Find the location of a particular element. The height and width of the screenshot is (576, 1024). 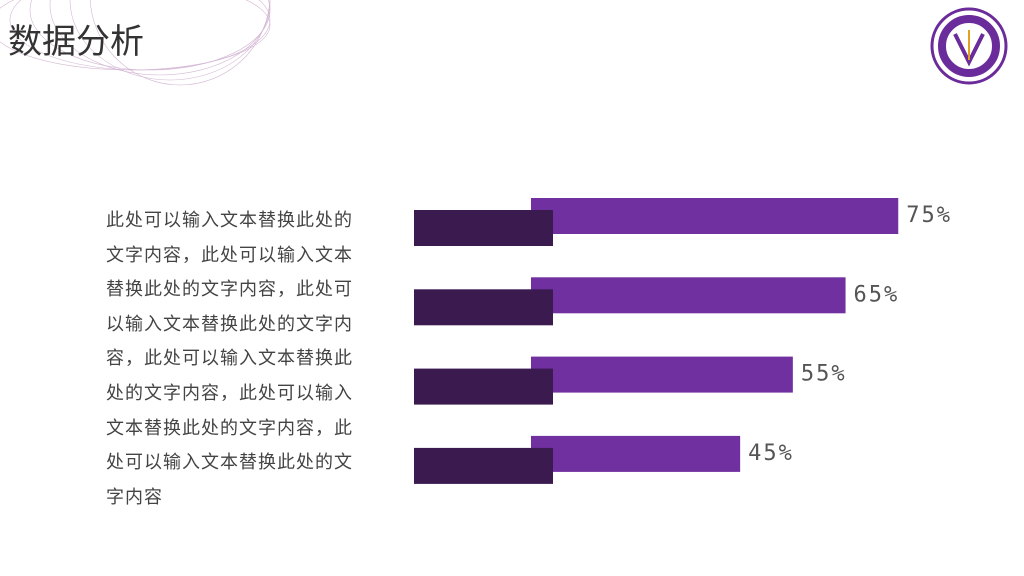

value-label: 75% is located at coordinates (929, 215).